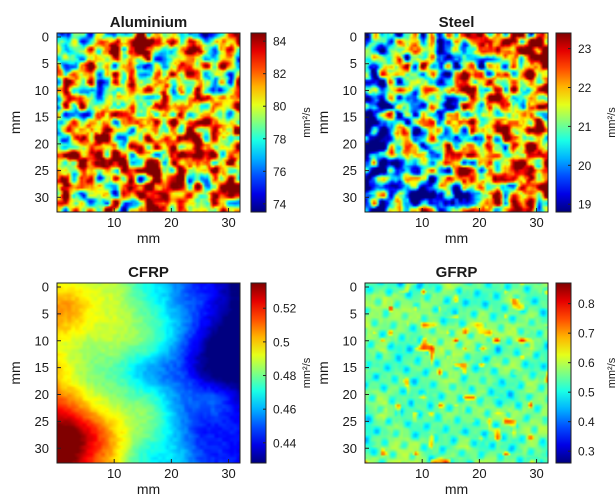 The height and width of the screenshot is (500, 616). I want to click on colorbar-tick-label: 0.4, so click(586, 422).